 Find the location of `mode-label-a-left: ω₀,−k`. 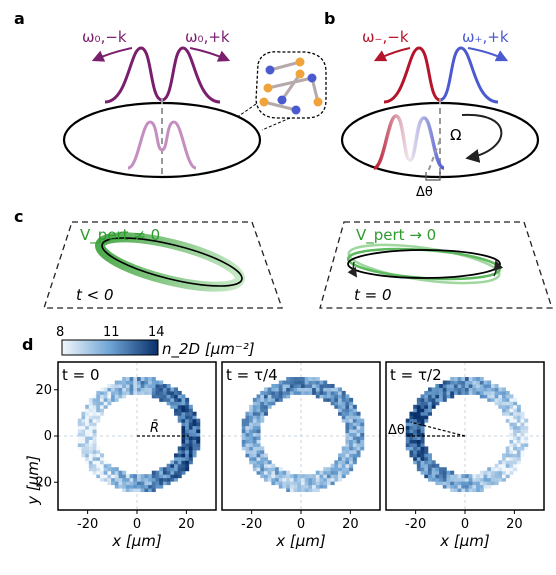

mode-label-a-left: ω₀,−k is located at coordinates (104, 37).